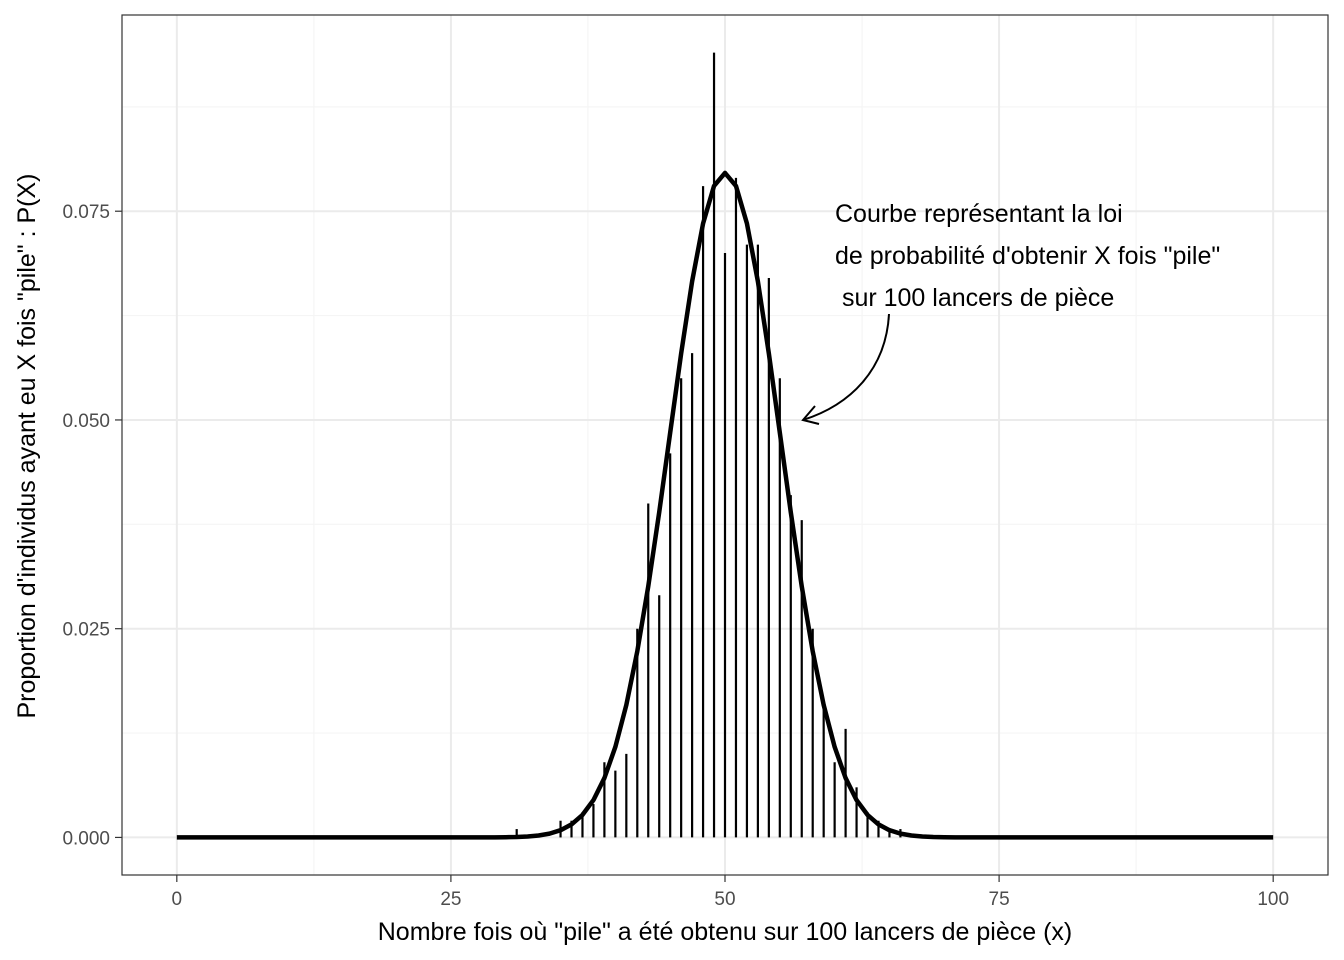 The width and height of the screenshot is (1344, 960). What do you see at coordinates (979, 214) in the screenshot?
I see `annotation-line-1: Courbe représentant la loi` at bounding box center [979, 214].